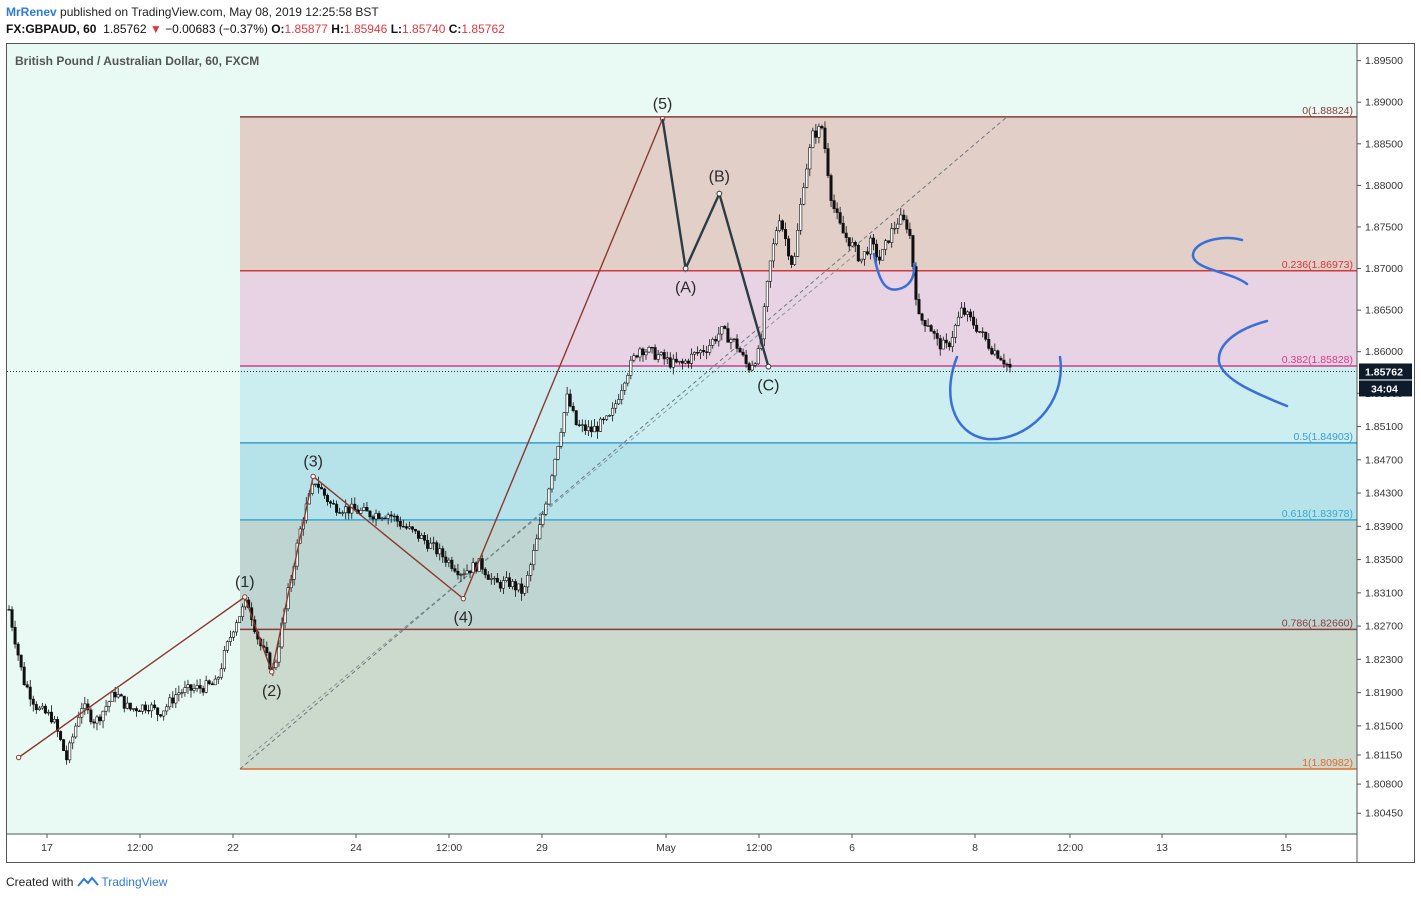 The image size is (1421, 900). Describe the element at coordinates (31, 12) in the screenshot. I see `author-link: MrRenev` at that location.